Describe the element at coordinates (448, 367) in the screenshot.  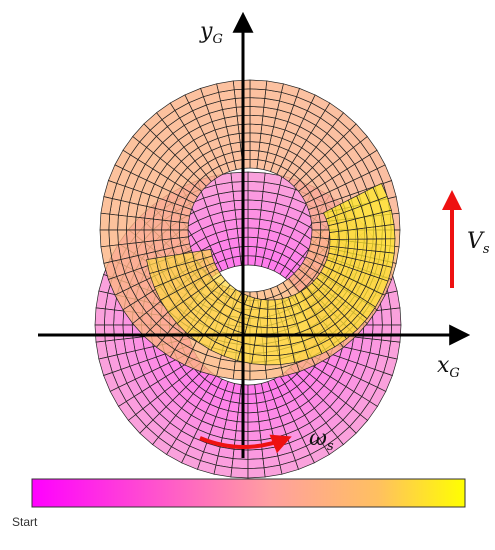
I see `x-axis-label: xG` at that location.